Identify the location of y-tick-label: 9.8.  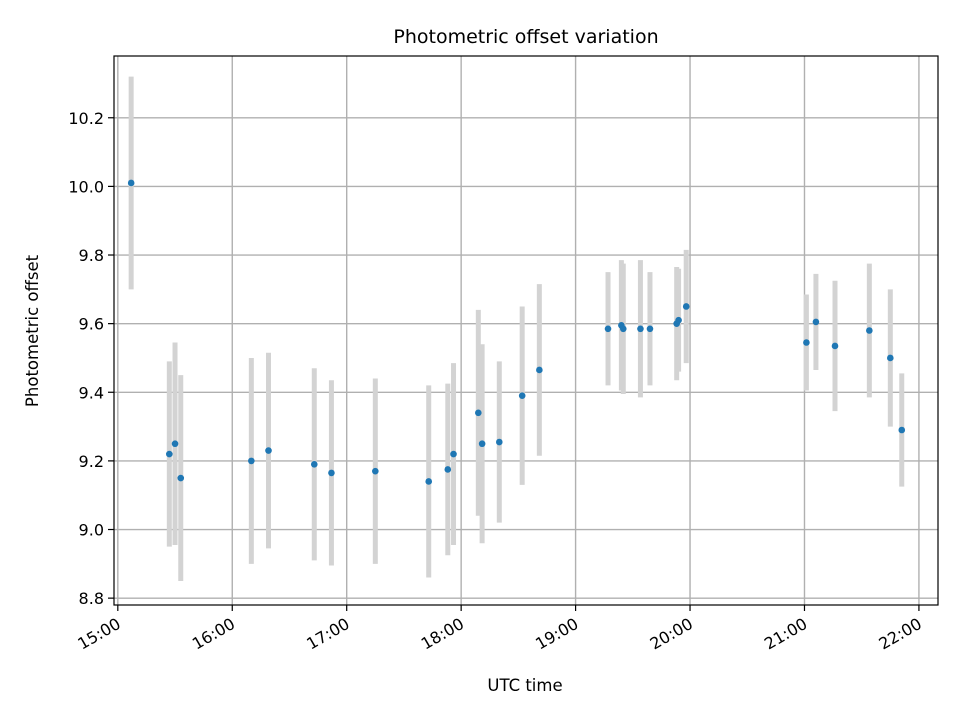
(91, 255).